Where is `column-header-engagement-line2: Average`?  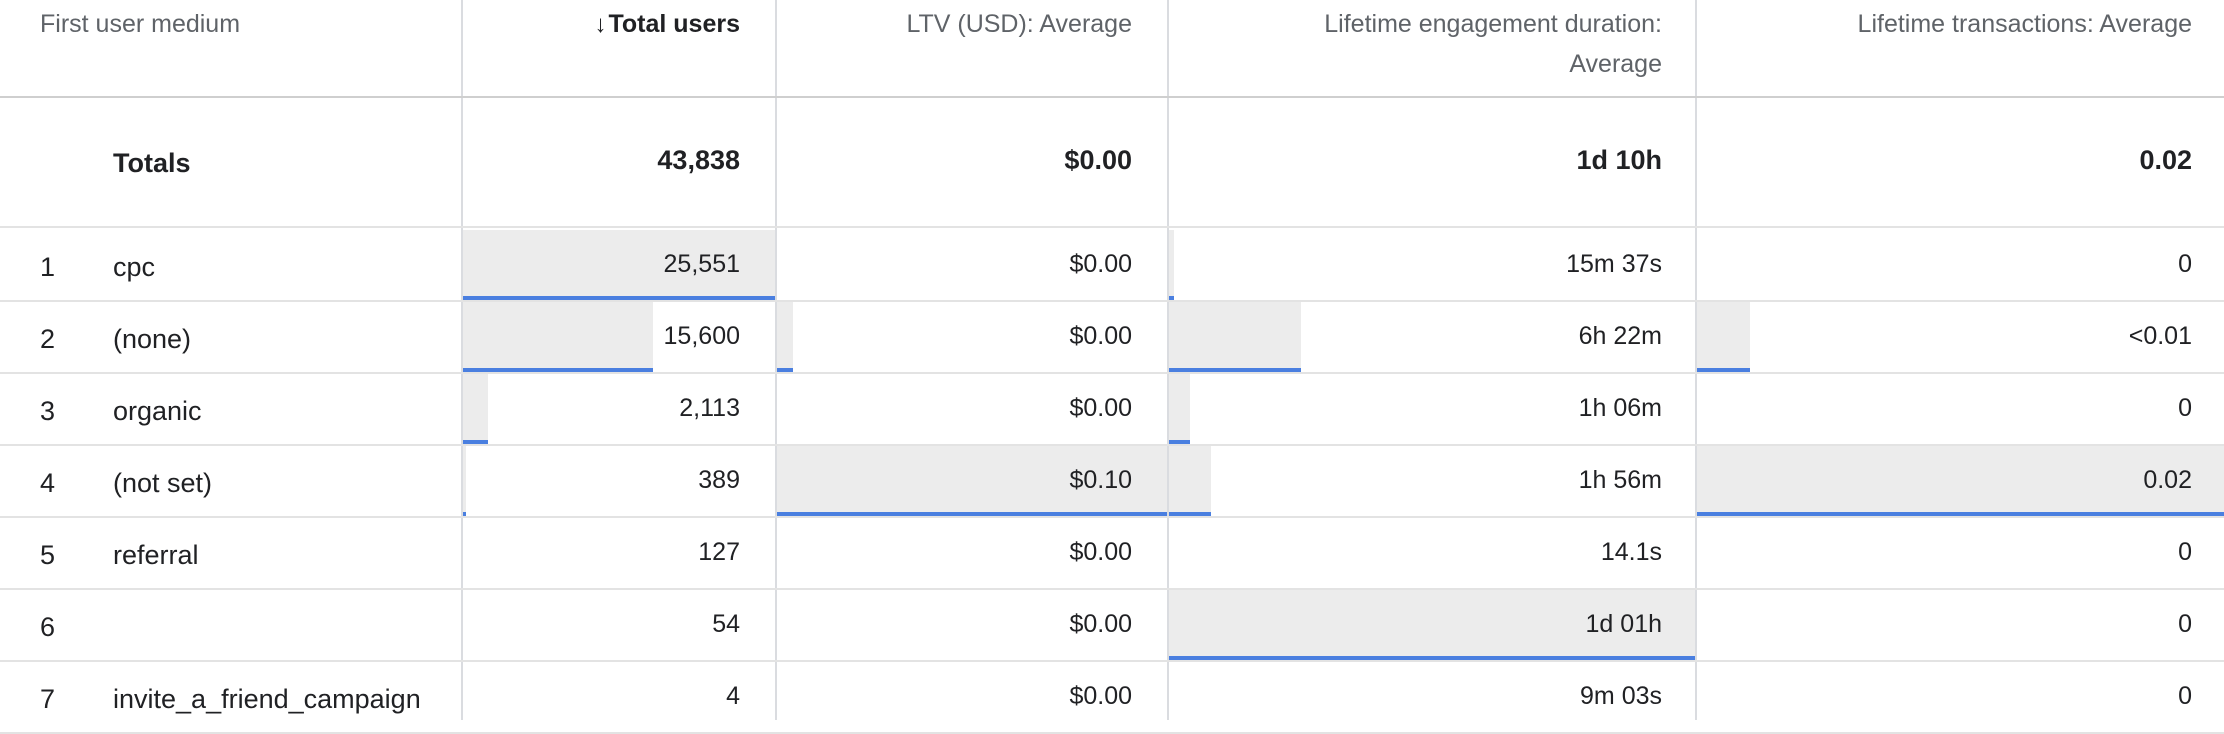
column-header-engagement-line2: Average is located at coordinates (1615, 64).